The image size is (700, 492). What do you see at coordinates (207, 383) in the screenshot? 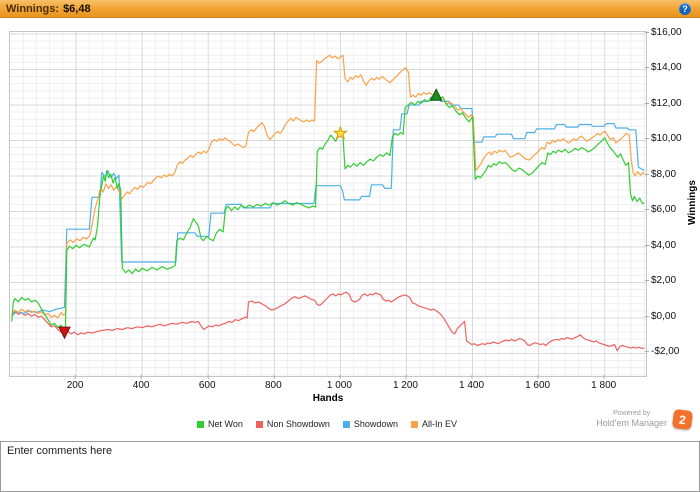
I see `x-tick-label: 600` at bounding box center [207, 383].